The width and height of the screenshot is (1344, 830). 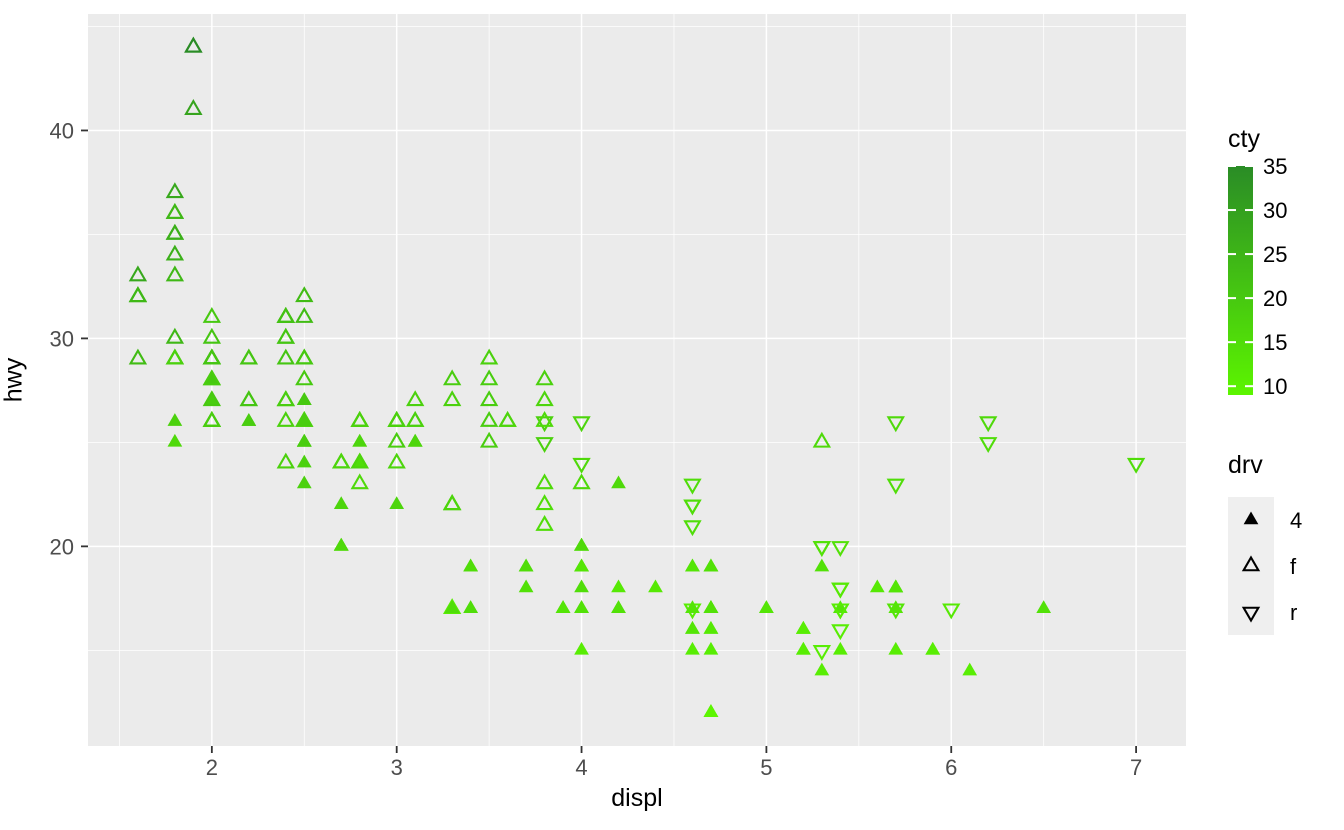 I want to click on cty-legend-label: 20, so click(x=1275, y=298).